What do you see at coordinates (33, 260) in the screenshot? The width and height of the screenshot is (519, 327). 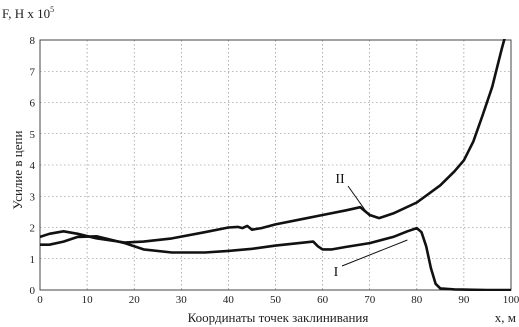 I see `y-tick-label: 1` at bounding box center [33, 260].